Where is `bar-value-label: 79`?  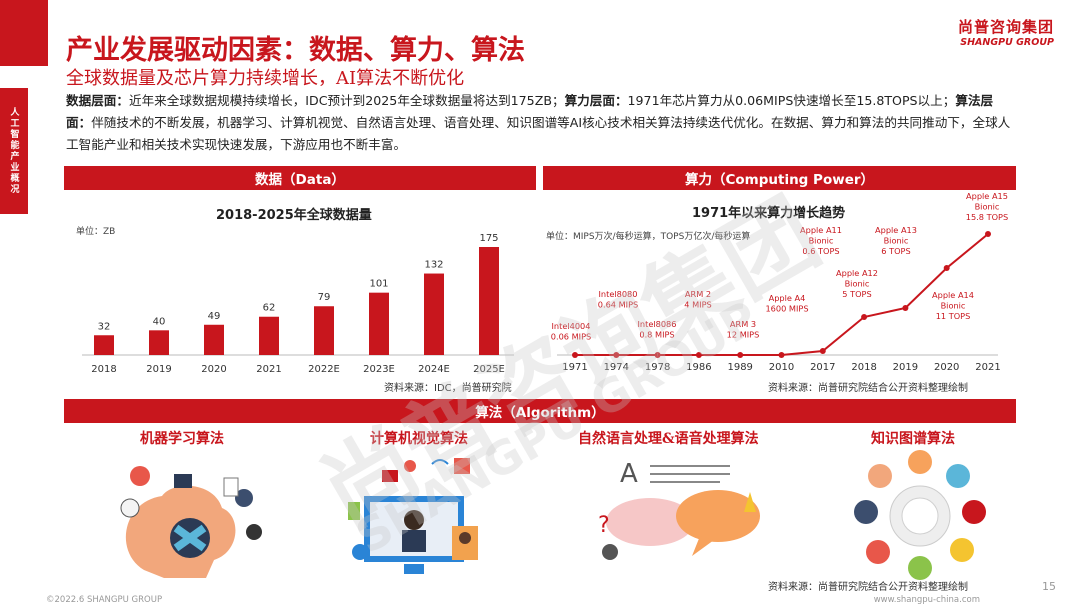 bar-value-label: 79 is located at coordinates (324, 297).